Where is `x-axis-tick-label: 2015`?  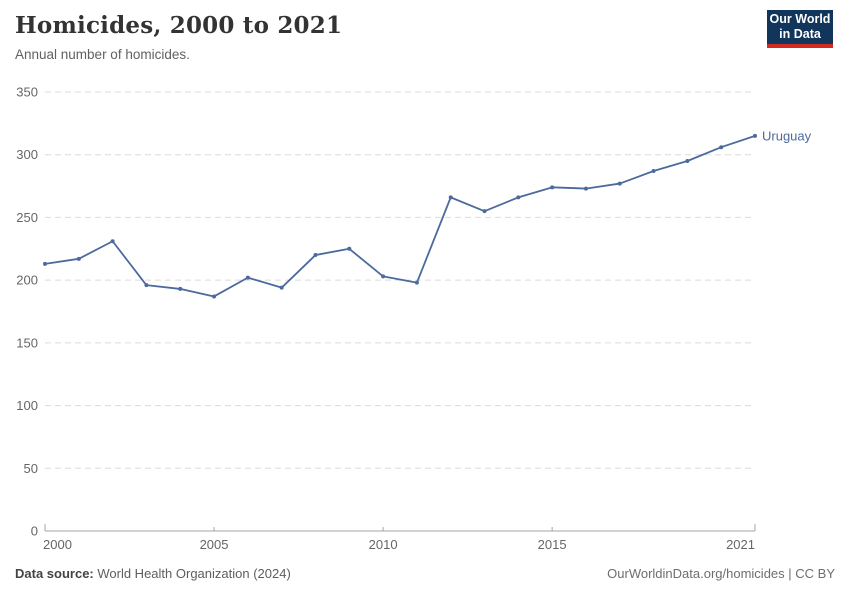 x-axis-tick-label: 2015 is located at coordinates (552, 544).